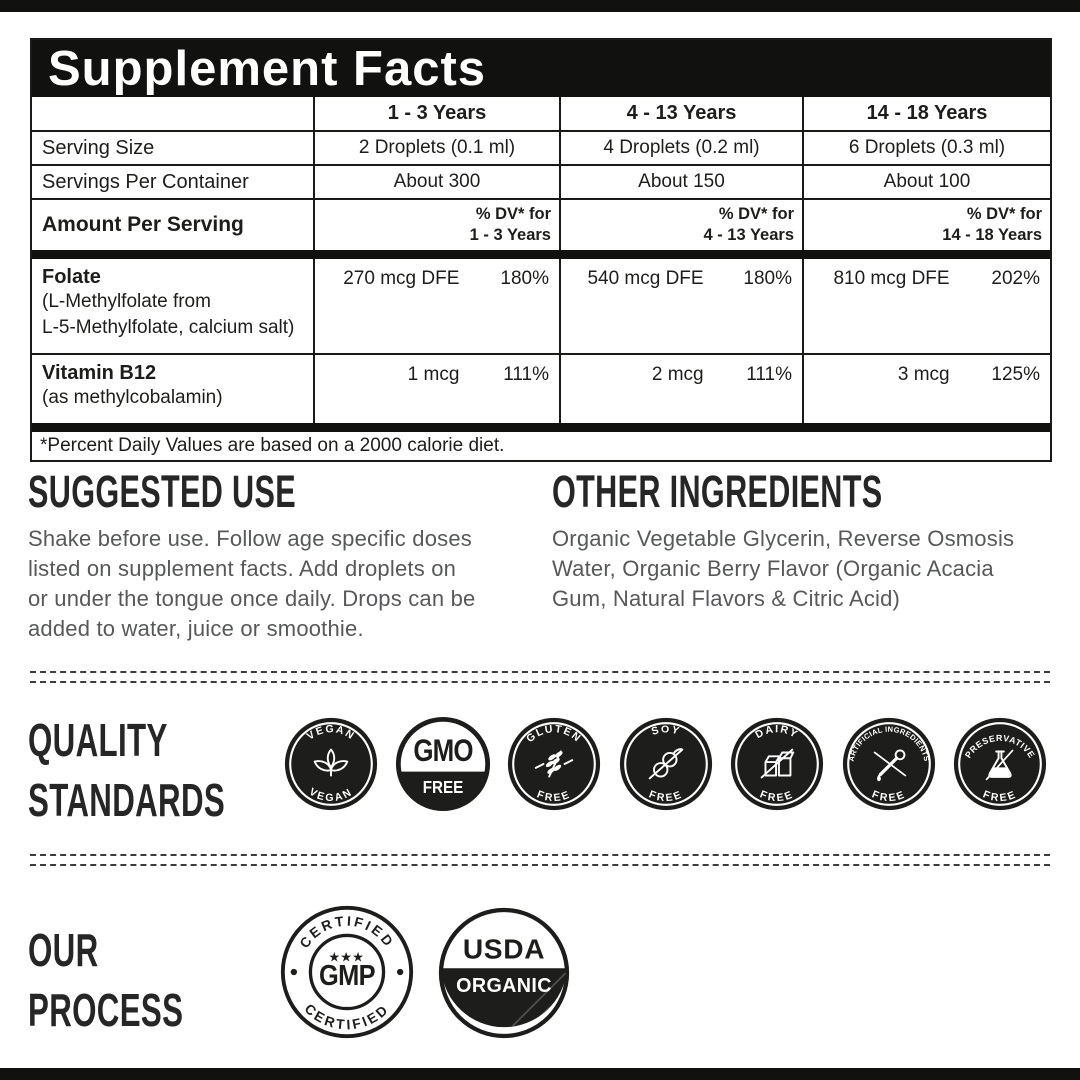  Describe the element at coordinates (926, 113) in the screenshot. I see `age-group-3: 14 - 18 Years` at that location.